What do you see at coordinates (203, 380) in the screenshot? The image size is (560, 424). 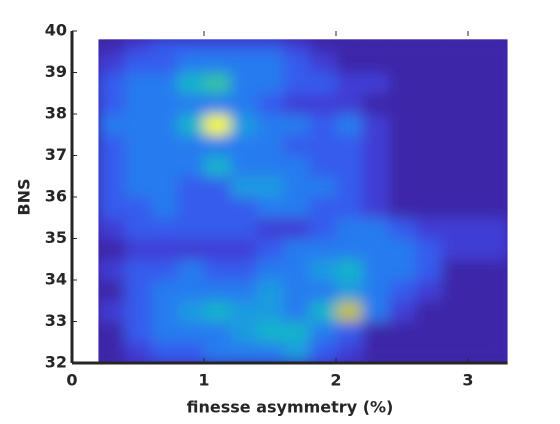 I see `x-tick-label: 1` at bounding box center [203, 380].